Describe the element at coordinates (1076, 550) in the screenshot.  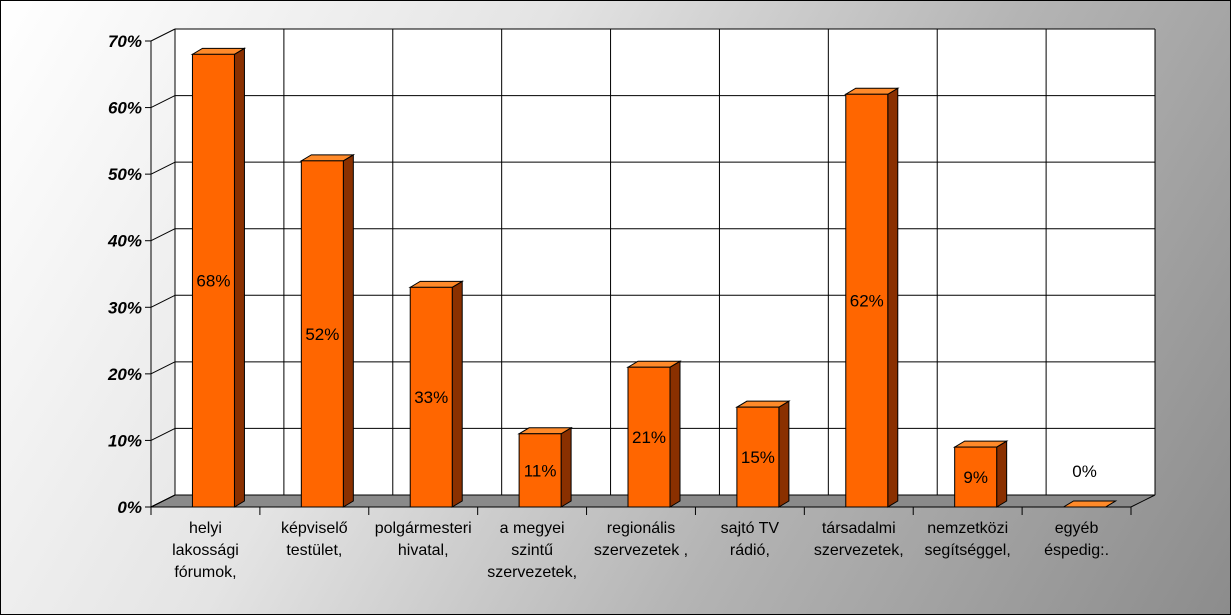
I see `category-label: éspedig:.` at that location.